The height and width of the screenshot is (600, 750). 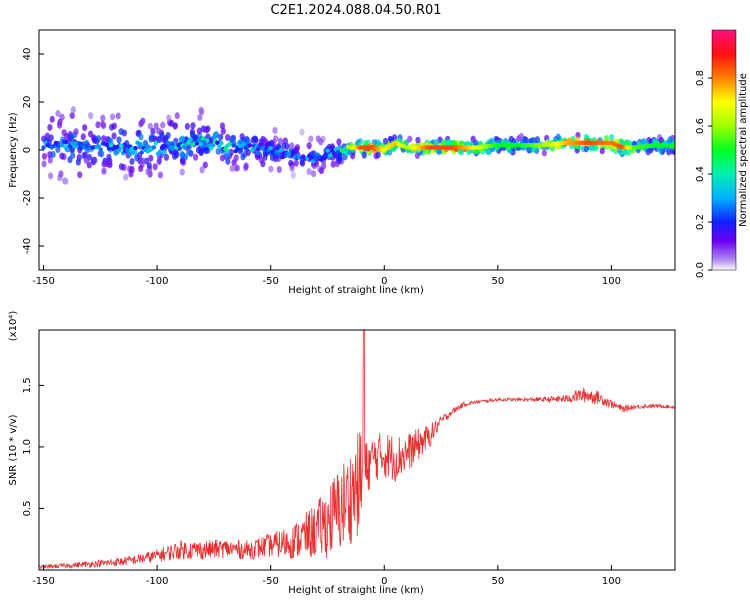 I want to click on spectrogram-x-tick-label: 0, so click(x=384, y=281).